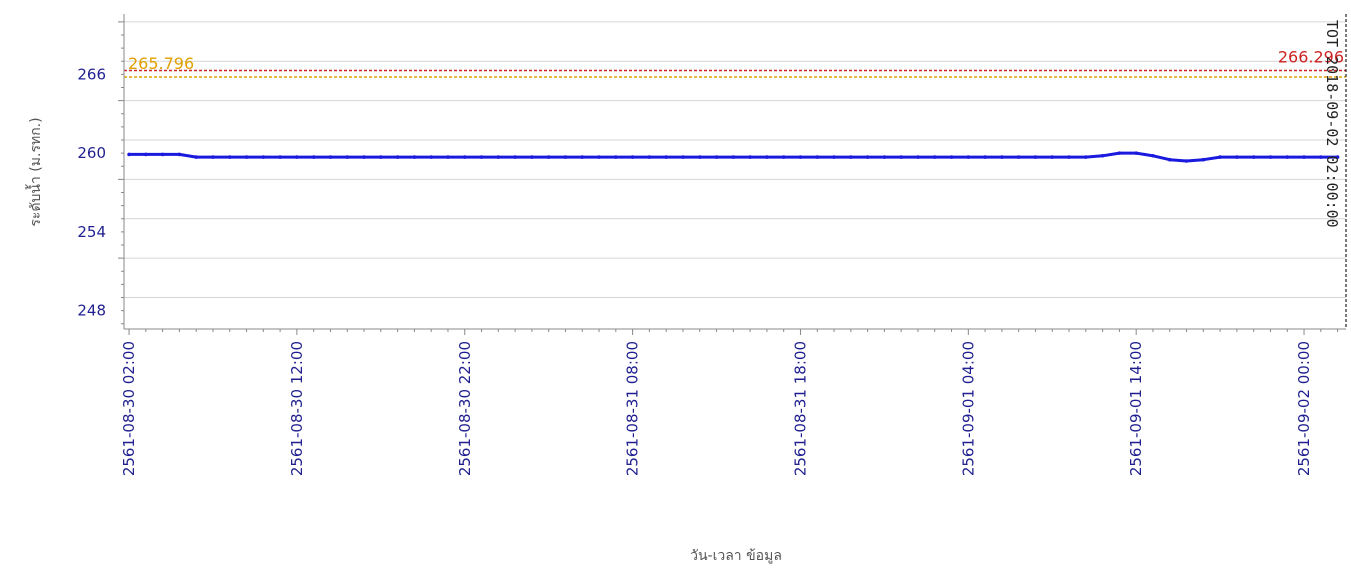 The width and height of the screenshot is (1351, 571). Describe the element at coordinates (91, 74) in the screenshot. I see `y-tick-label: 266` at that location.